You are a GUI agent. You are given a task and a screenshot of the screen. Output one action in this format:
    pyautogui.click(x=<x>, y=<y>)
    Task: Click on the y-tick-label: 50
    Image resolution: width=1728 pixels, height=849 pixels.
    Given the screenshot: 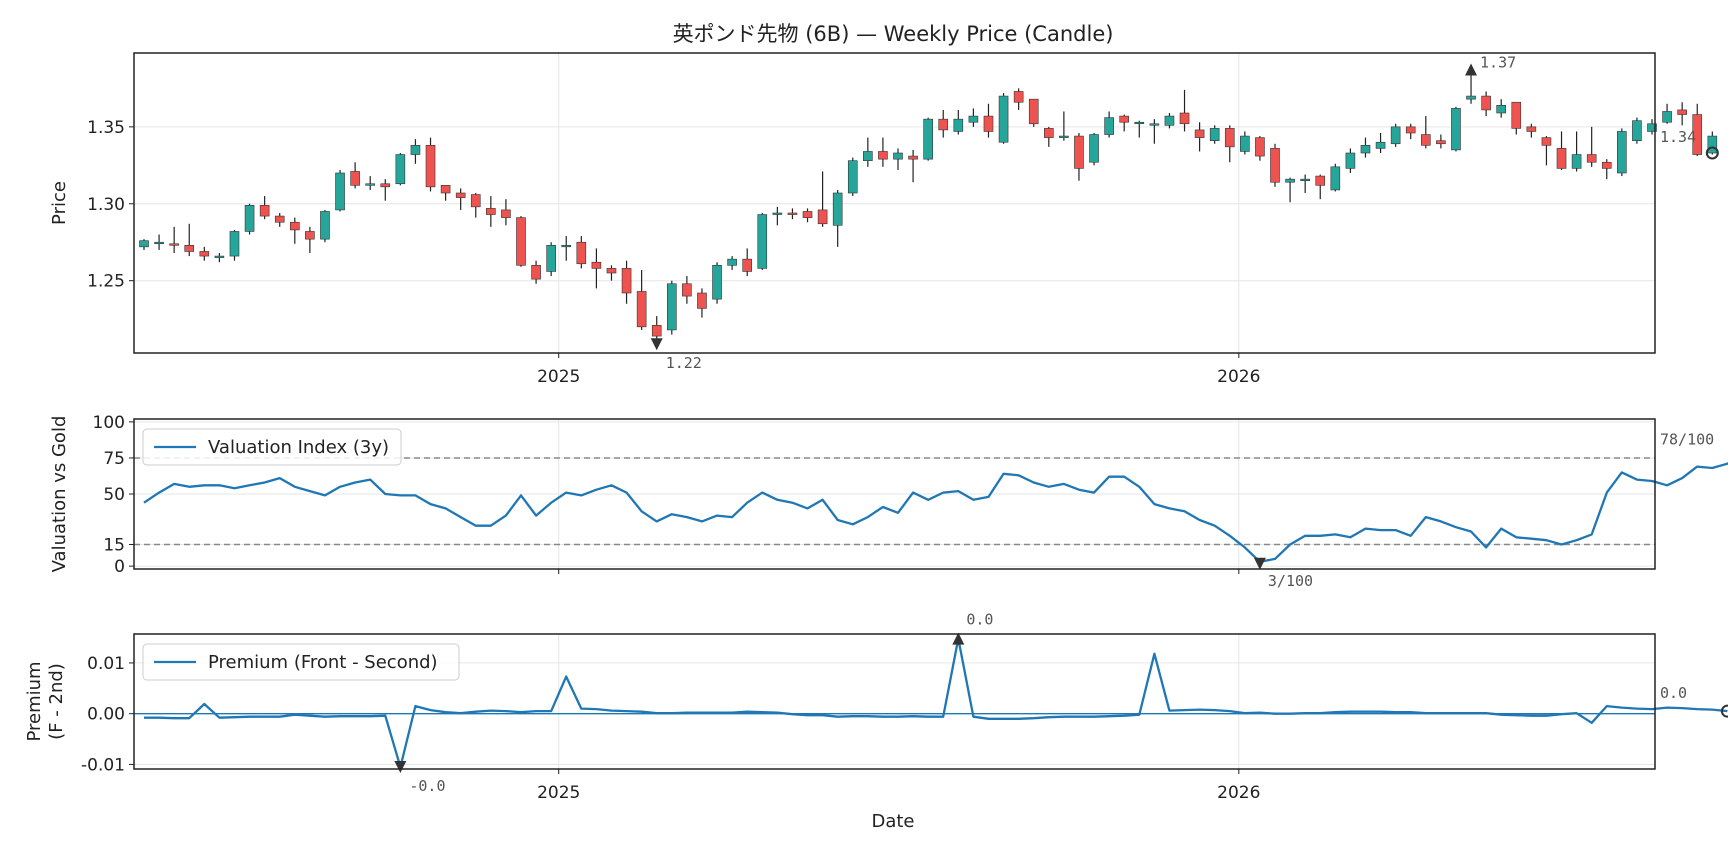 What is the action you would take?
    pyautogui.click(x=114, y=495)
    